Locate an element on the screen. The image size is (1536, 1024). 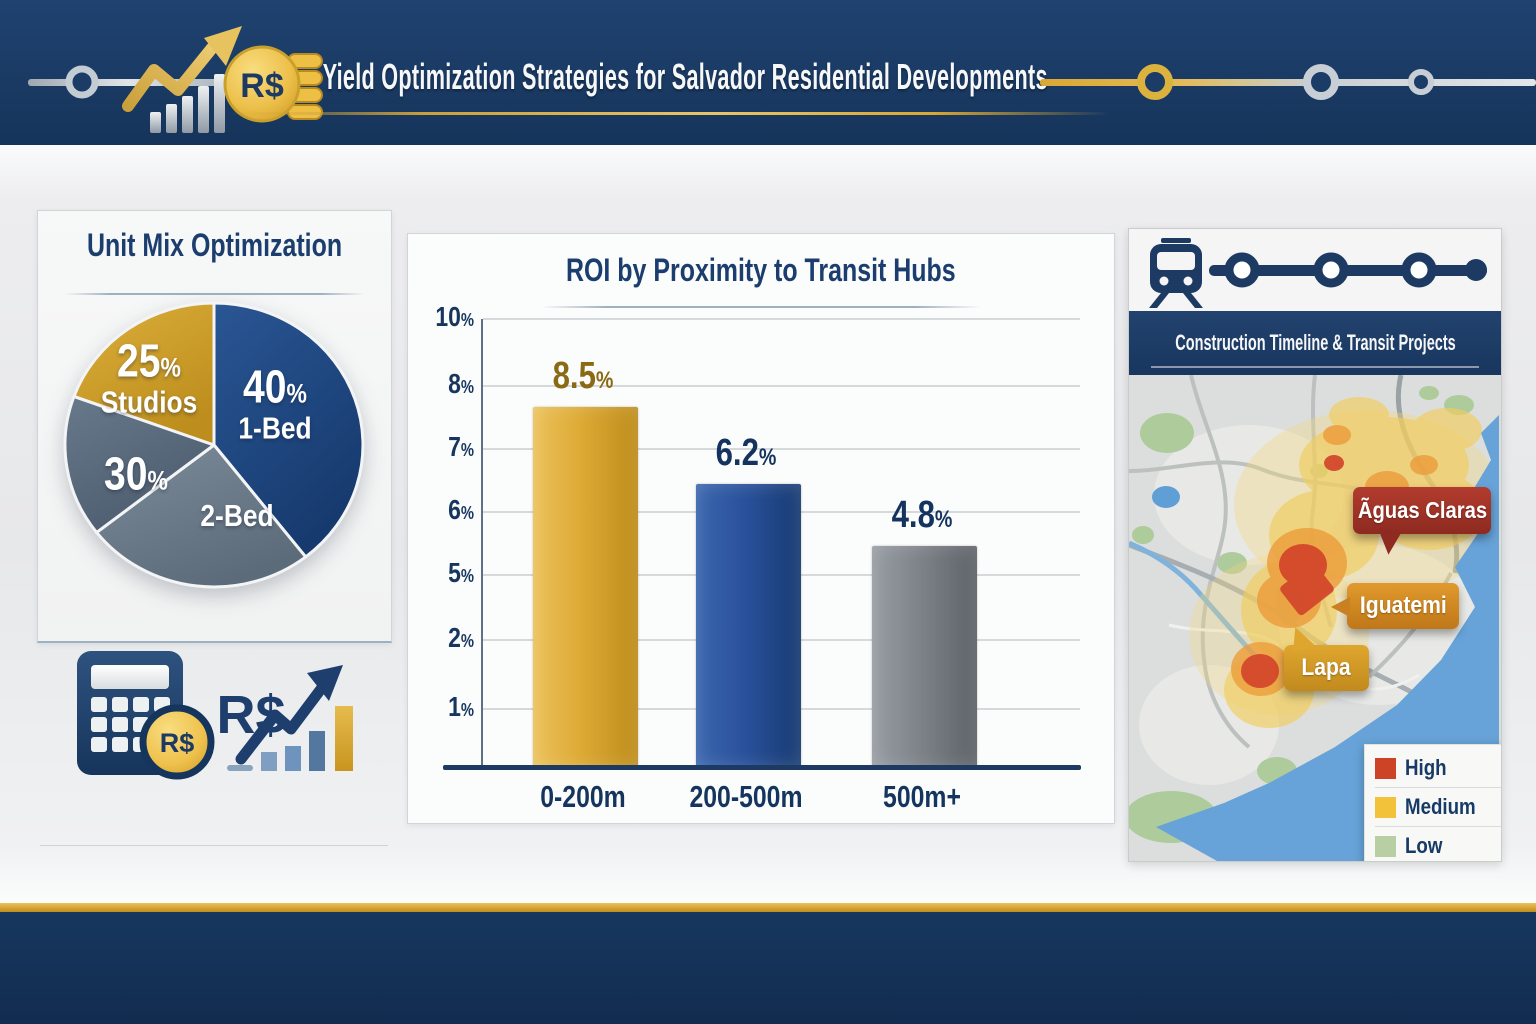
pie-label-30: 30% is located at coordinates (136, 473).